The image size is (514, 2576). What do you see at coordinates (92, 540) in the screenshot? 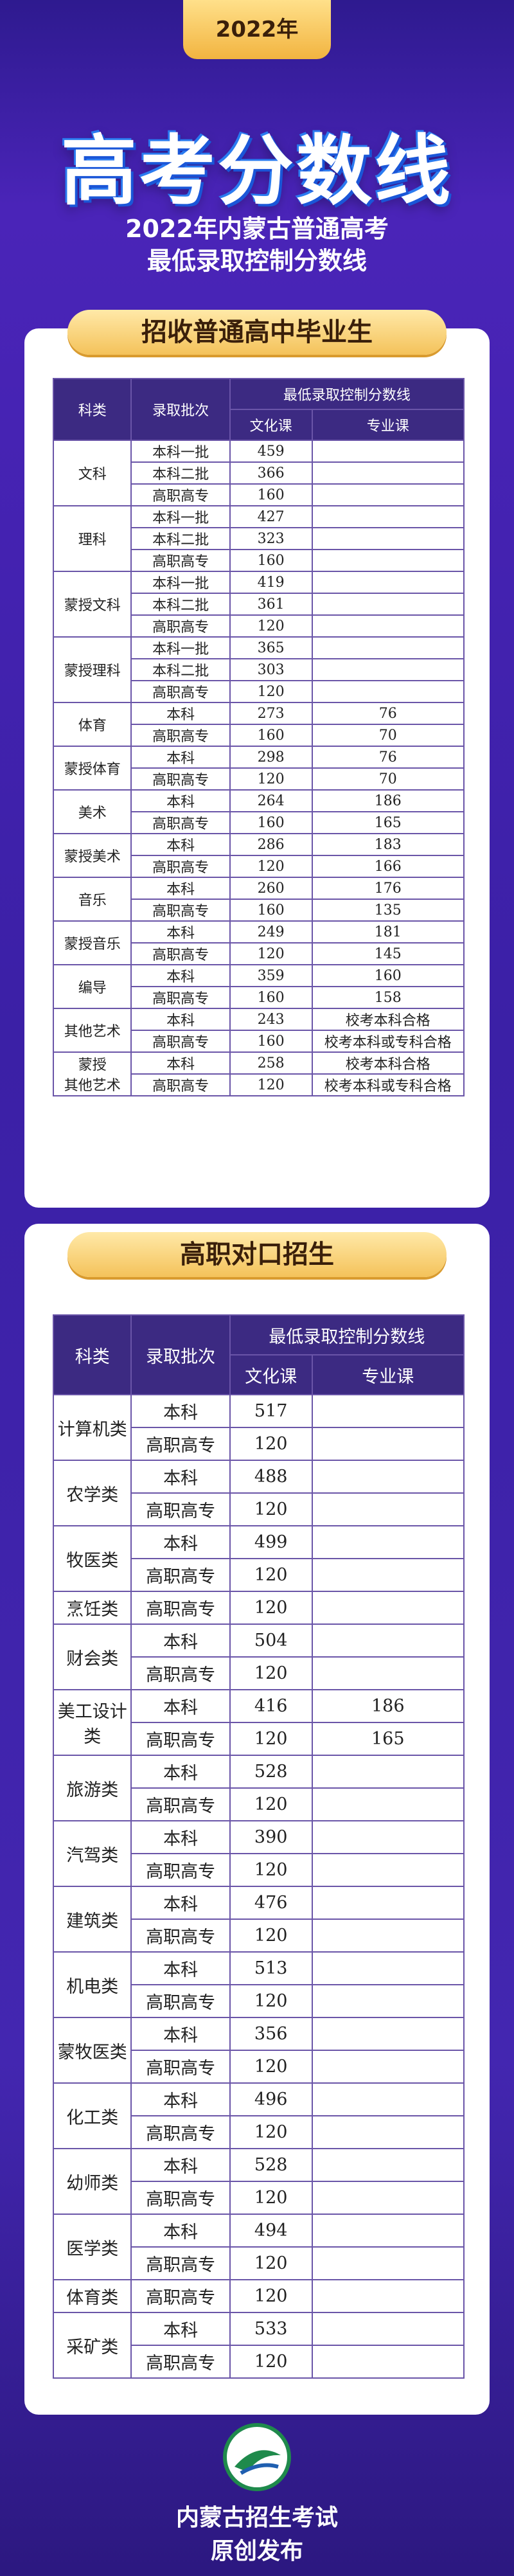
I see `category-label: 理科` at bounding box center [92, 540].